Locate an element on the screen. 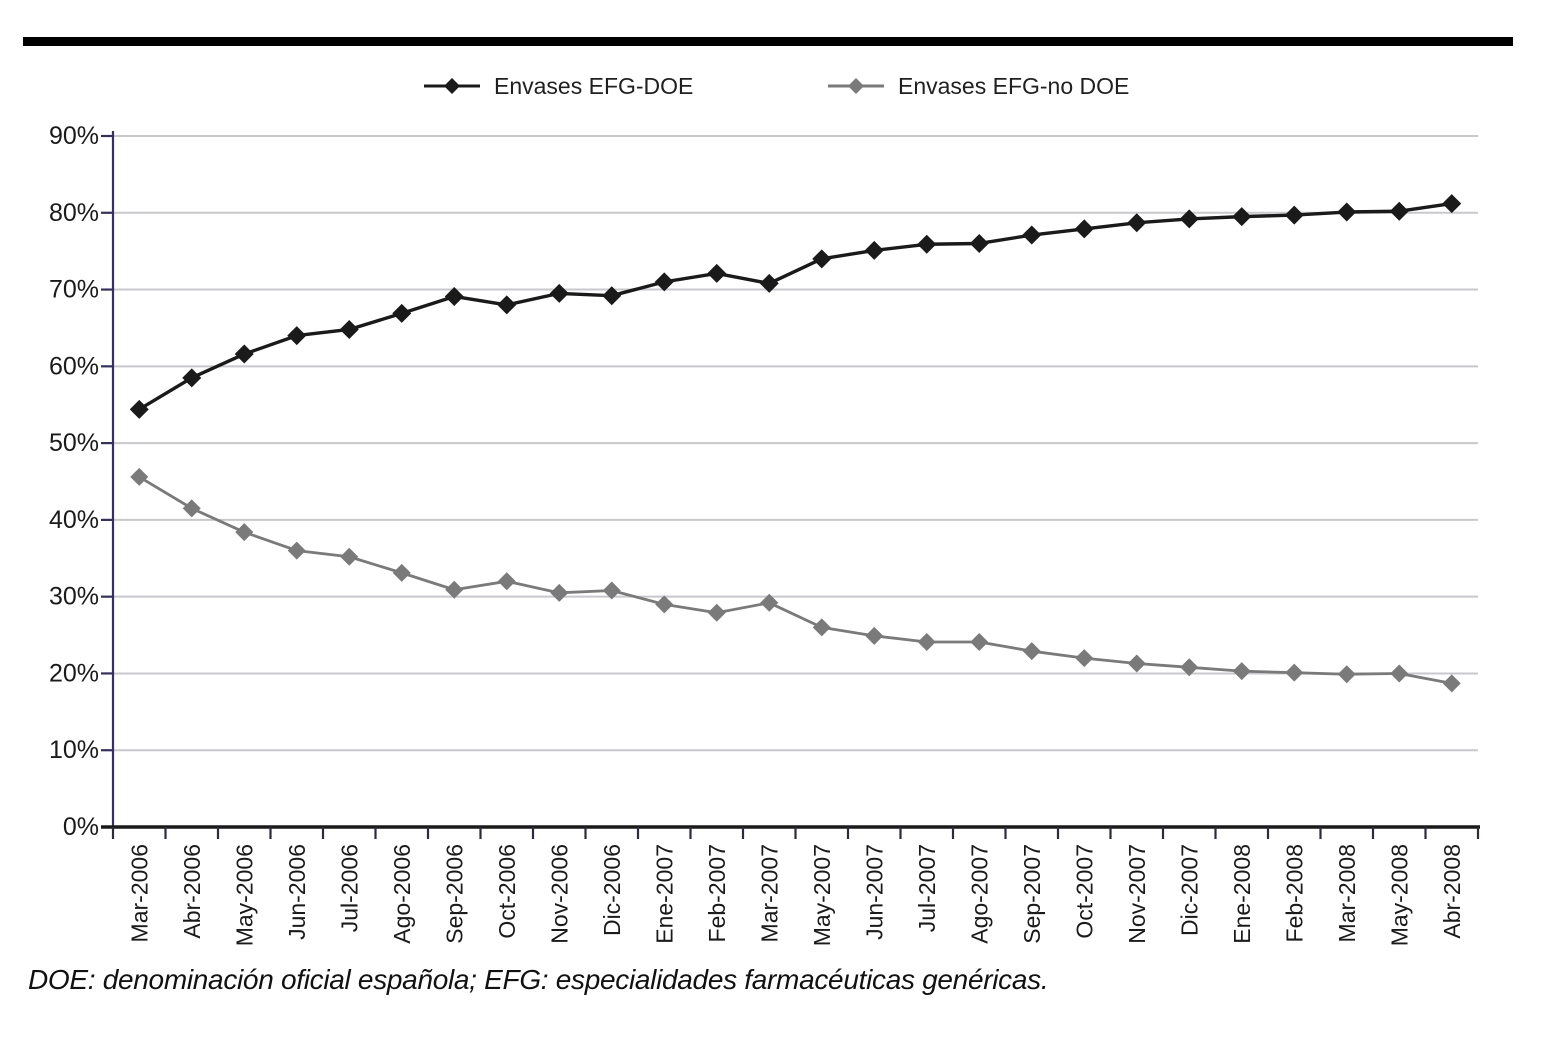 Image resolution: width=1558 pixels, height=1037 pixels. svg-text: 60% is located at coordinates (74, 366).